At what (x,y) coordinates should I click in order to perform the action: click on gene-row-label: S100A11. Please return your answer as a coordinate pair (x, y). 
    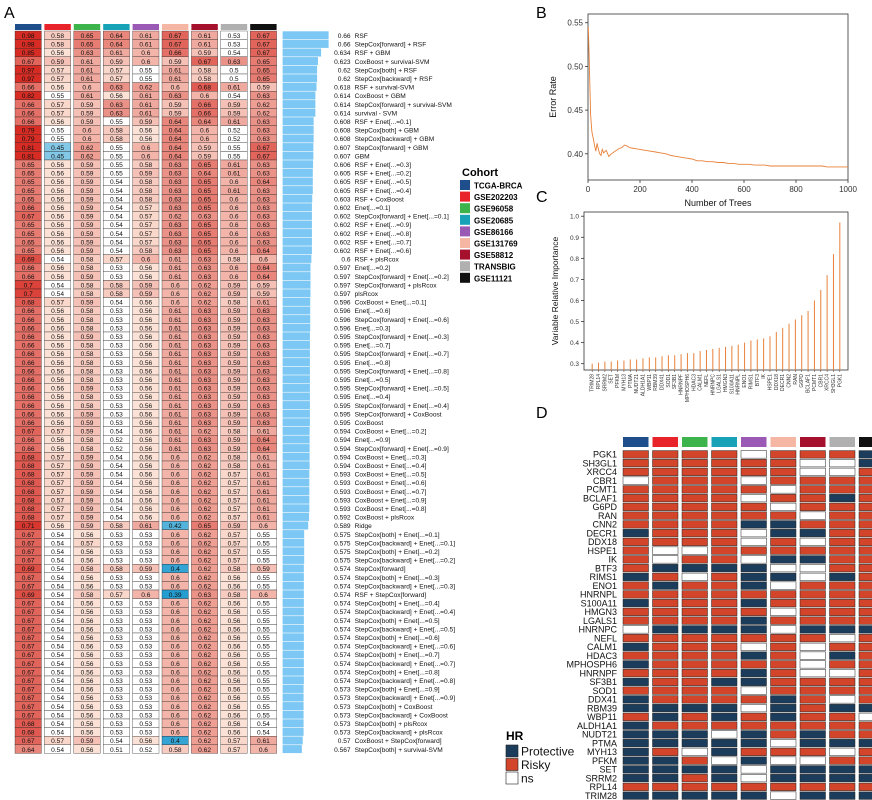
    Looking at the image, I should click on (599, 603).